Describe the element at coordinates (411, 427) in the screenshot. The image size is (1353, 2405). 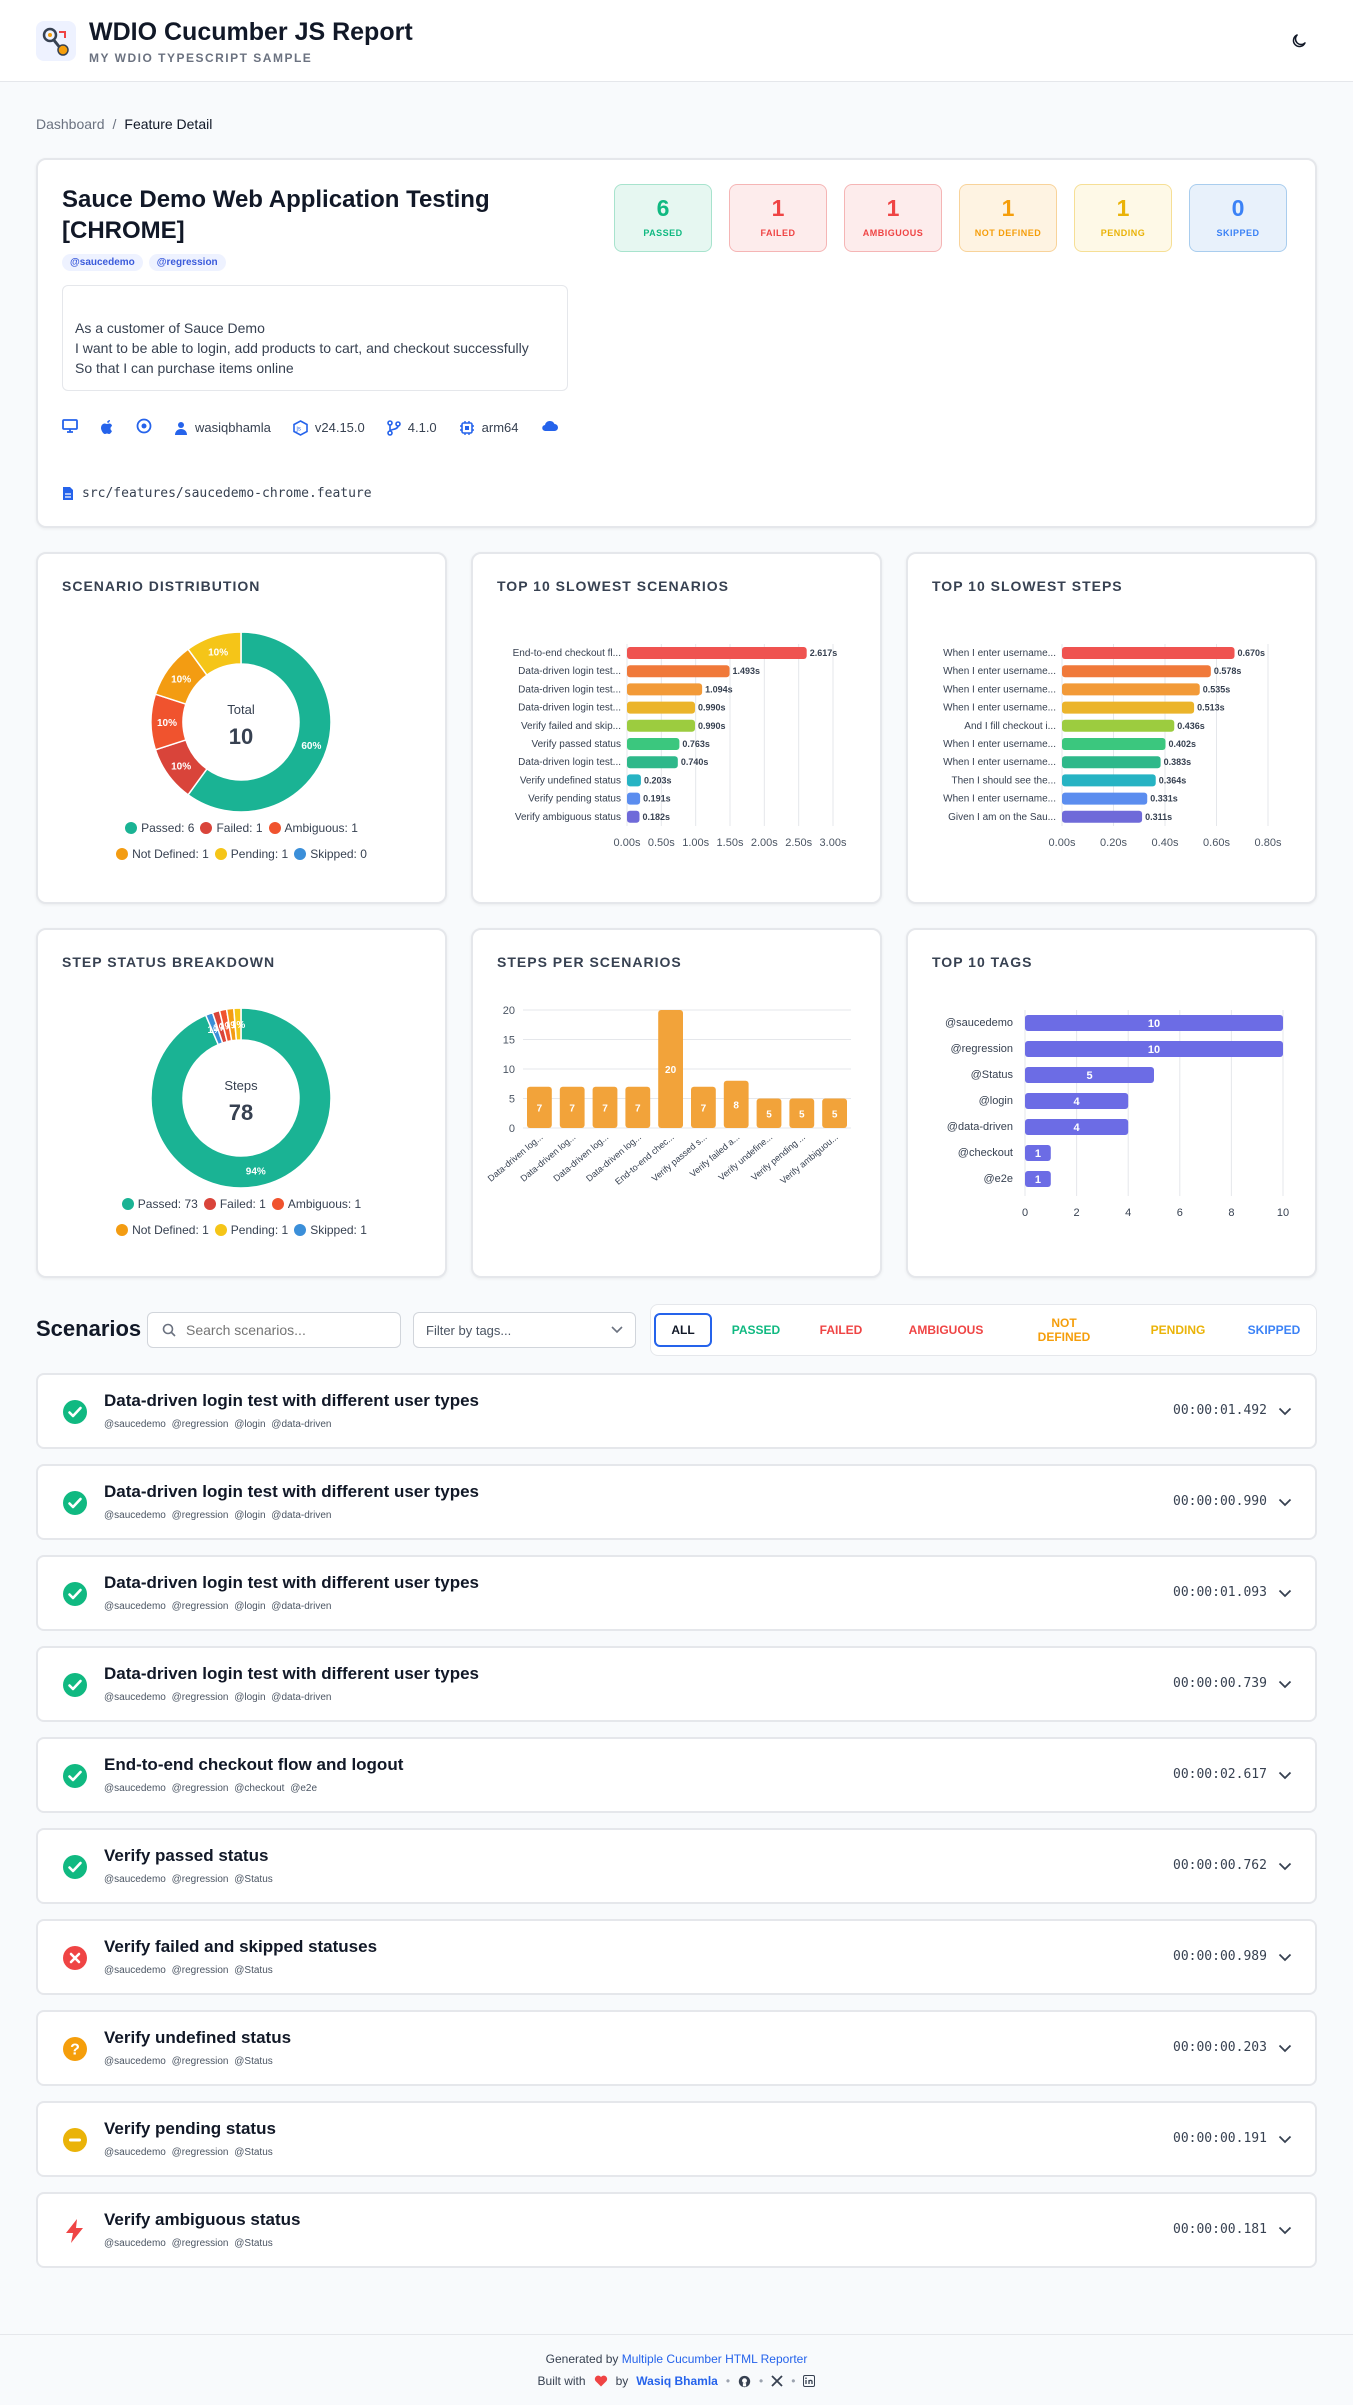
I see `meta-version: 4.1.0` at that location.